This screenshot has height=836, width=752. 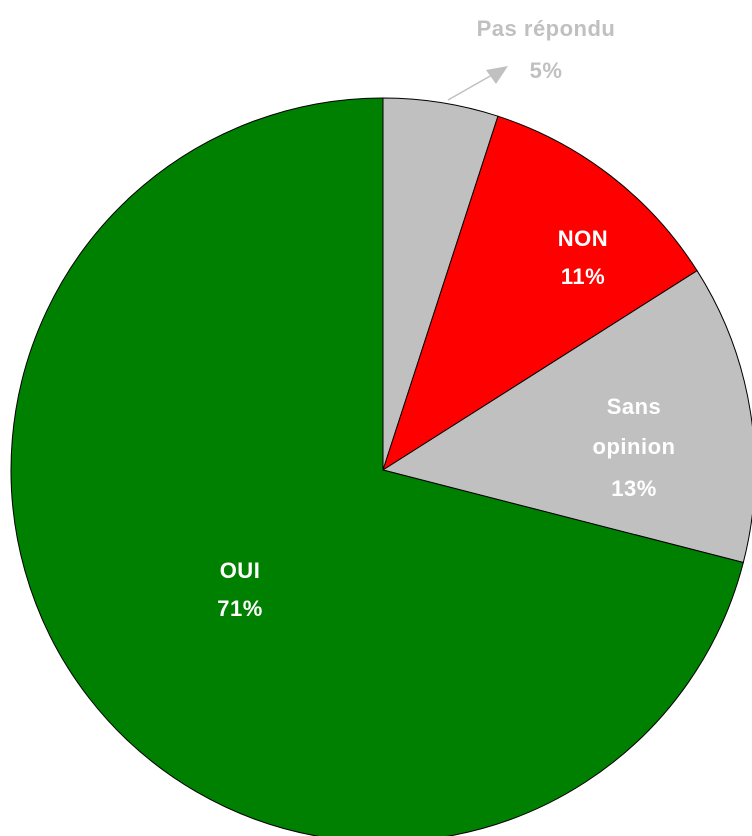 What do you see at coordinates (583, 238) in the screenshot?
I see `slice-label: NON` at bounding box center [583, 238].